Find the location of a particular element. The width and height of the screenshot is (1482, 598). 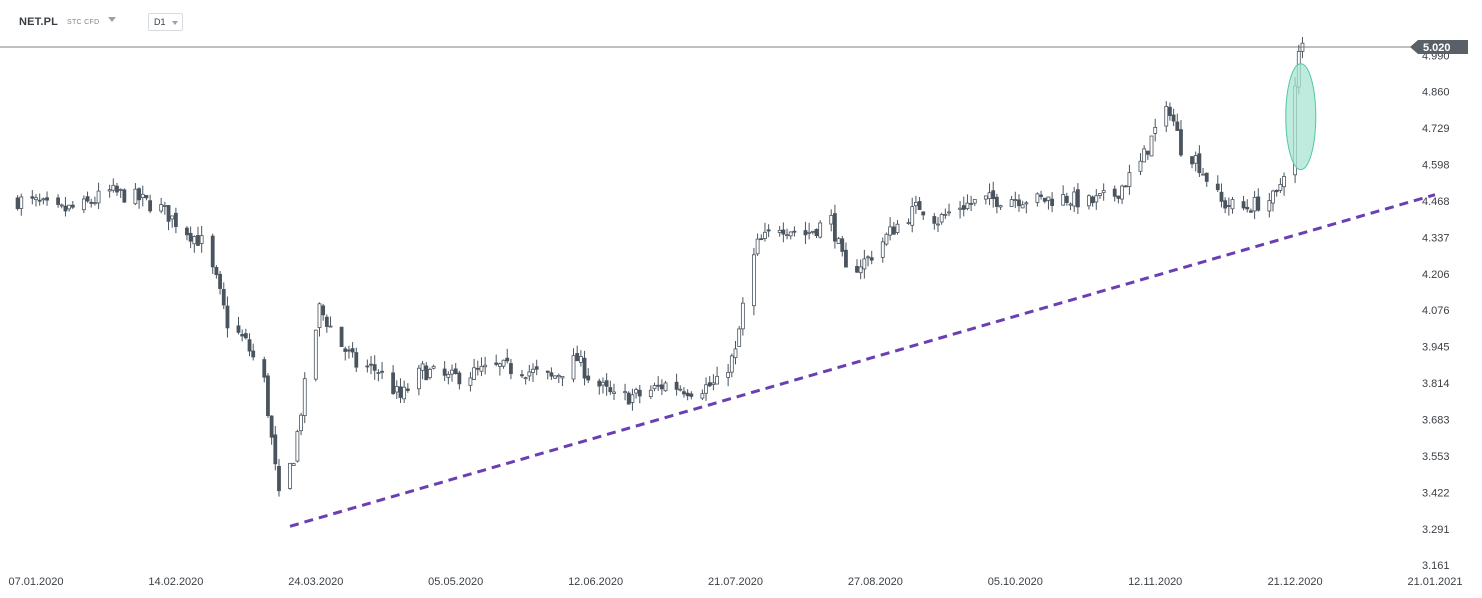

instrument-type: STC CFD is located at coordinates (83, 22).